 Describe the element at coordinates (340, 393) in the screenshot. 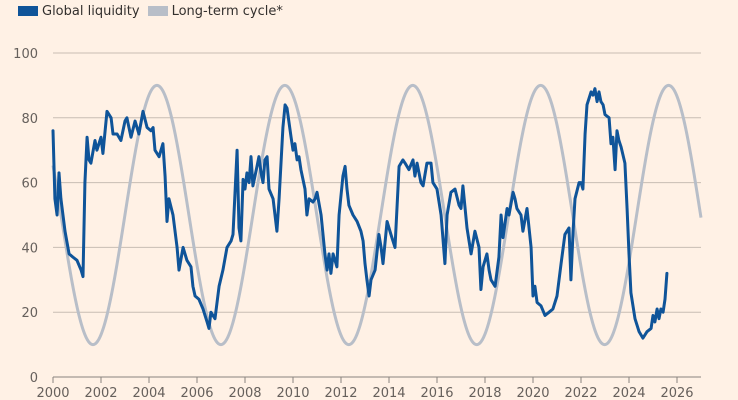

I see `x-tick-label-2012: 2012` at that location.